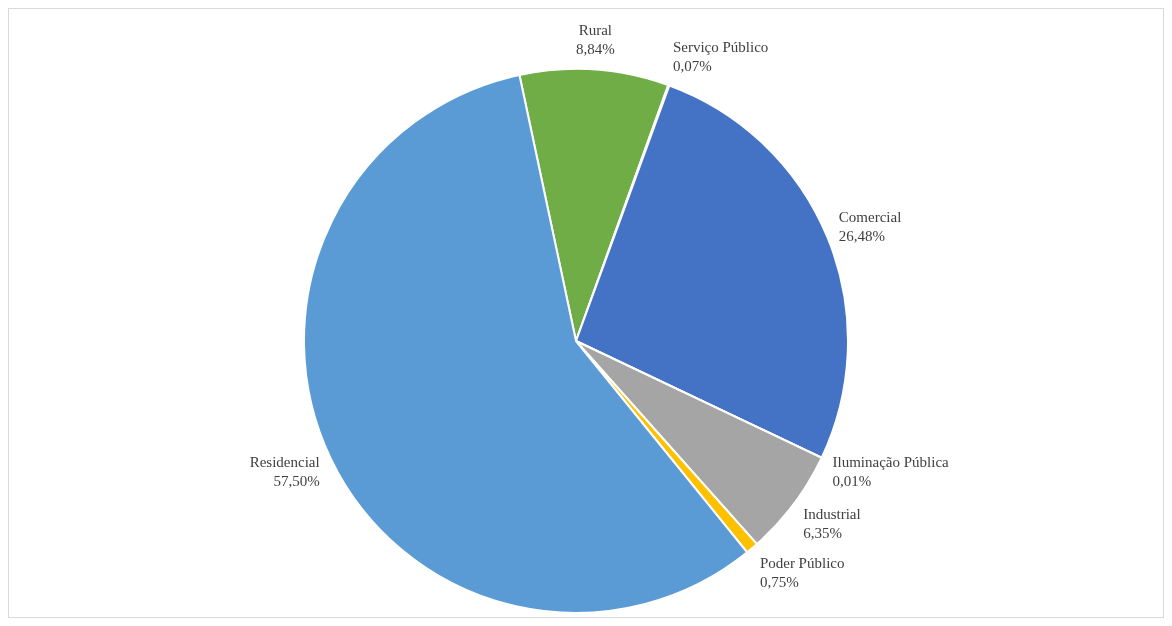 This screenshot has height=626, width=1172. Describe the element at coordinates (692, 66) in the screenshot. I see `data-label: 0,07%` at that location.